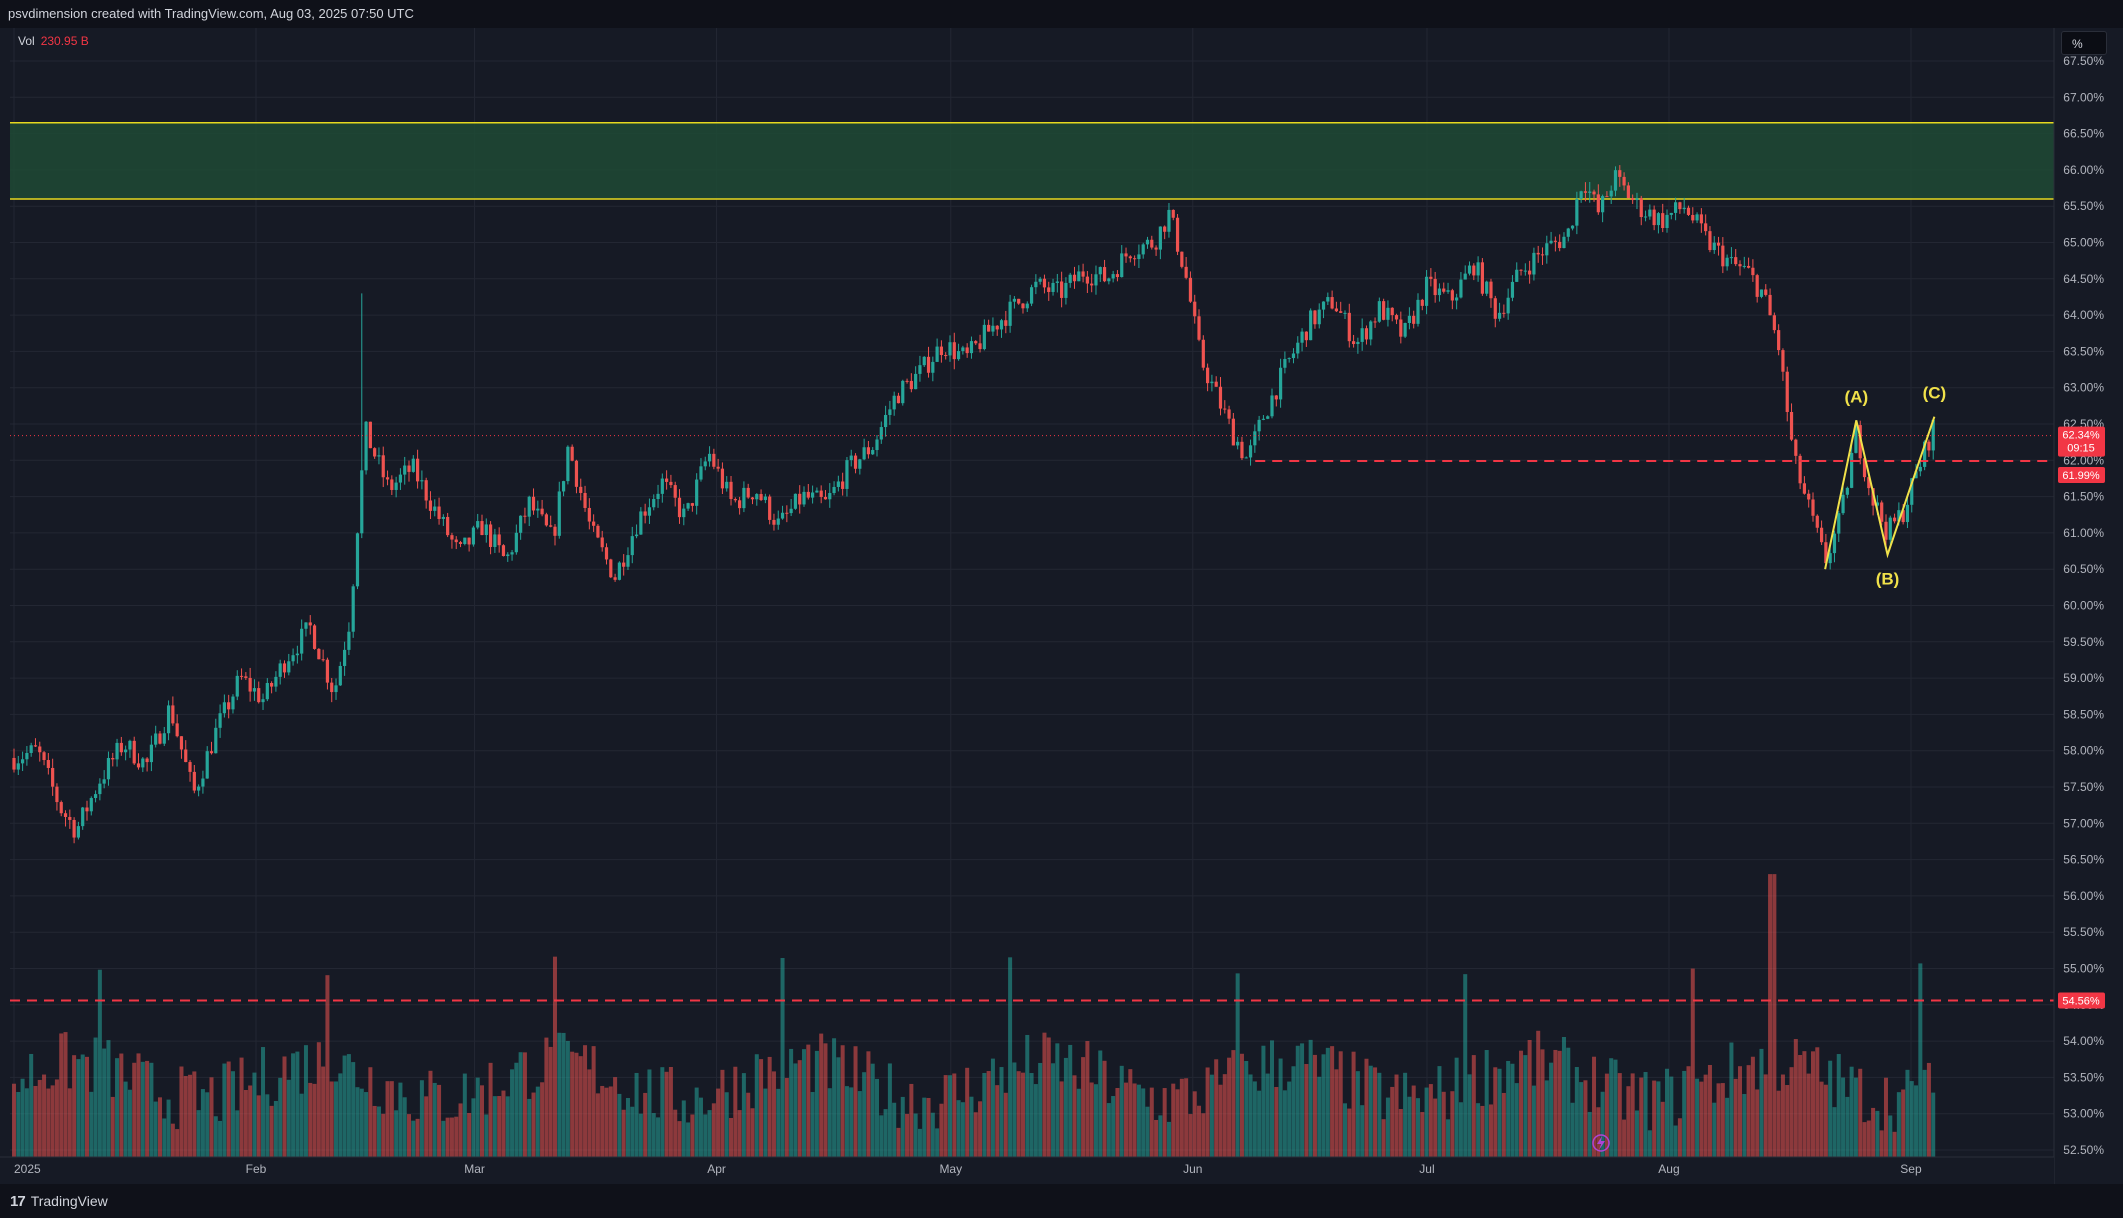  What do you see at coordinates (950, 1169) in the screenshot?
I see `time-tick-label-4: May` at bounding box center [950, 1169].